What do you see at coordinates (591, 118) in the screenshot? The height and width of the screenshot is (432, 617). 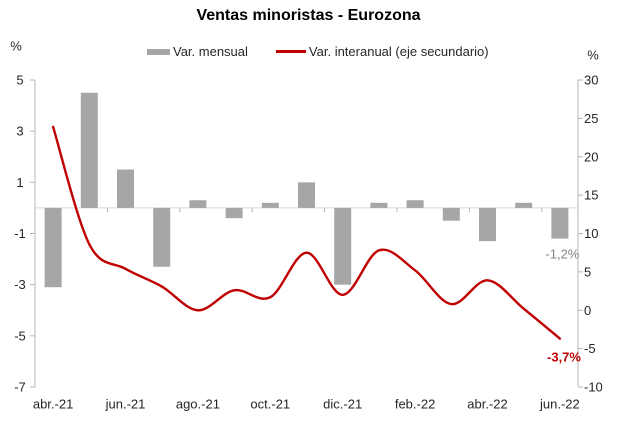 I see `right-axis-tick-label: 25` at bounding box center [591, 118].